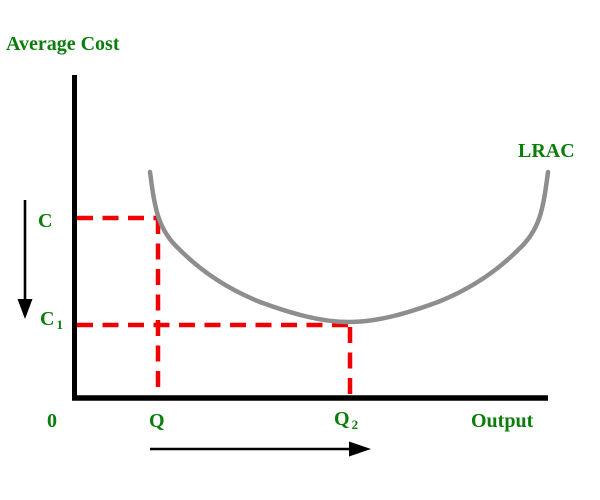 This screenshot has width=600, height=500. I want to click on quantity-label-q2-base: Q, so click(342, 419).